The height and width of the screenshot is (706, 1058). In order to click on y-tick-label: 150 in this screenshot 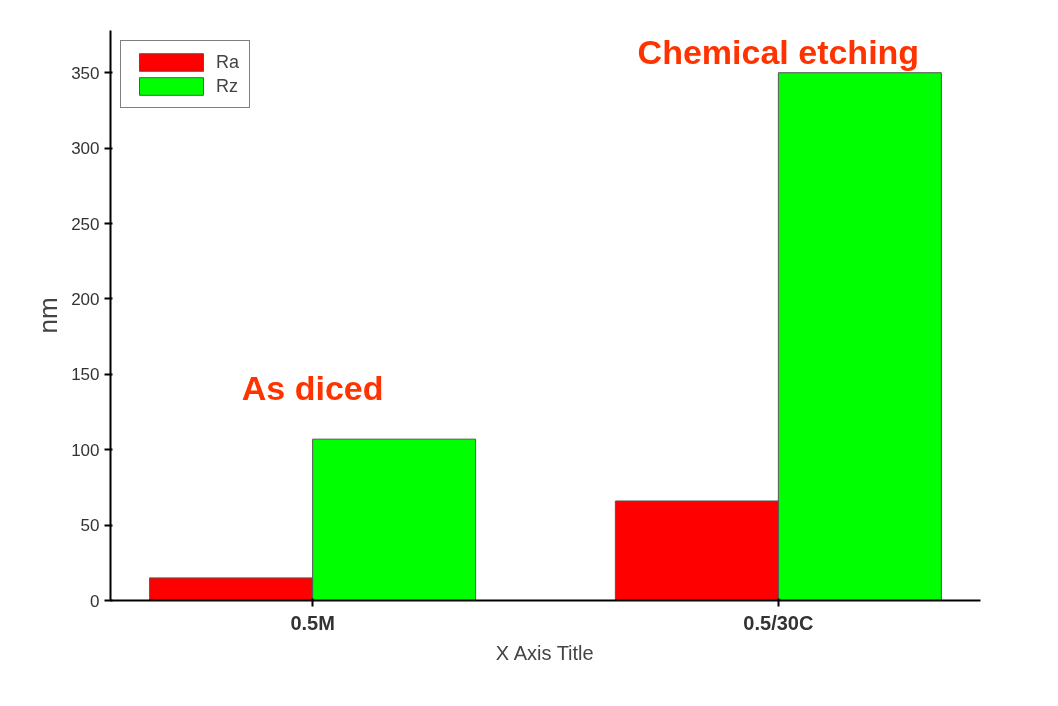, I will do `click(85, 375)`.